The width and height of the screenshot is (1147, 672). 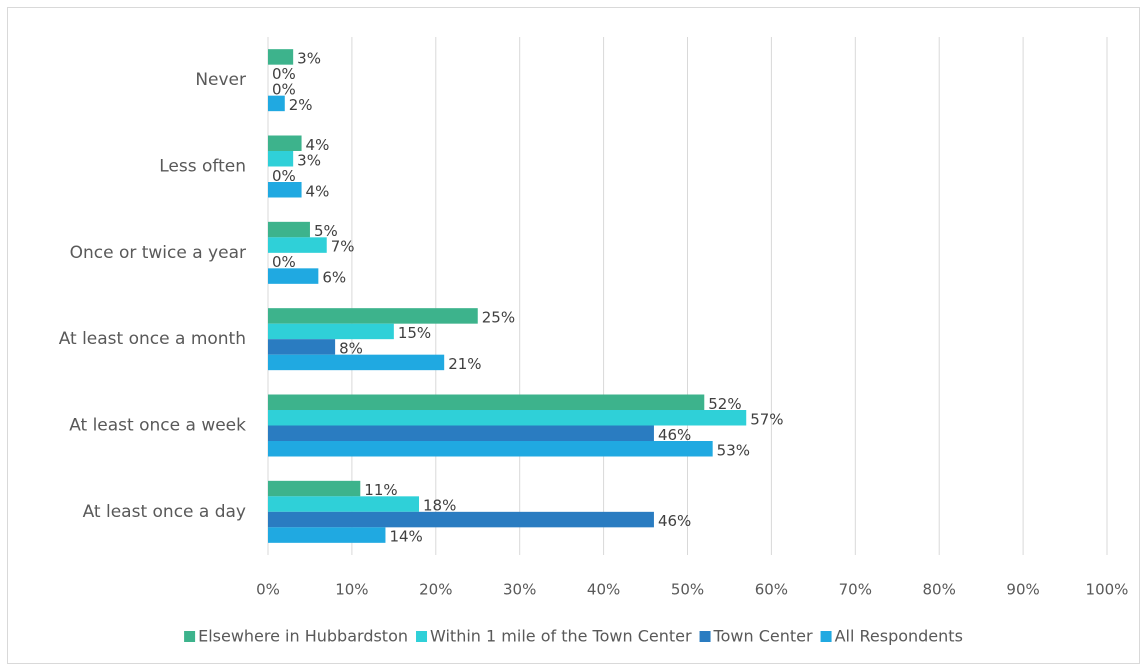 What do you see at coordinates (733, 450) in the screenshot?
I see `data-label: 53%` at bounding box center [733, 450].